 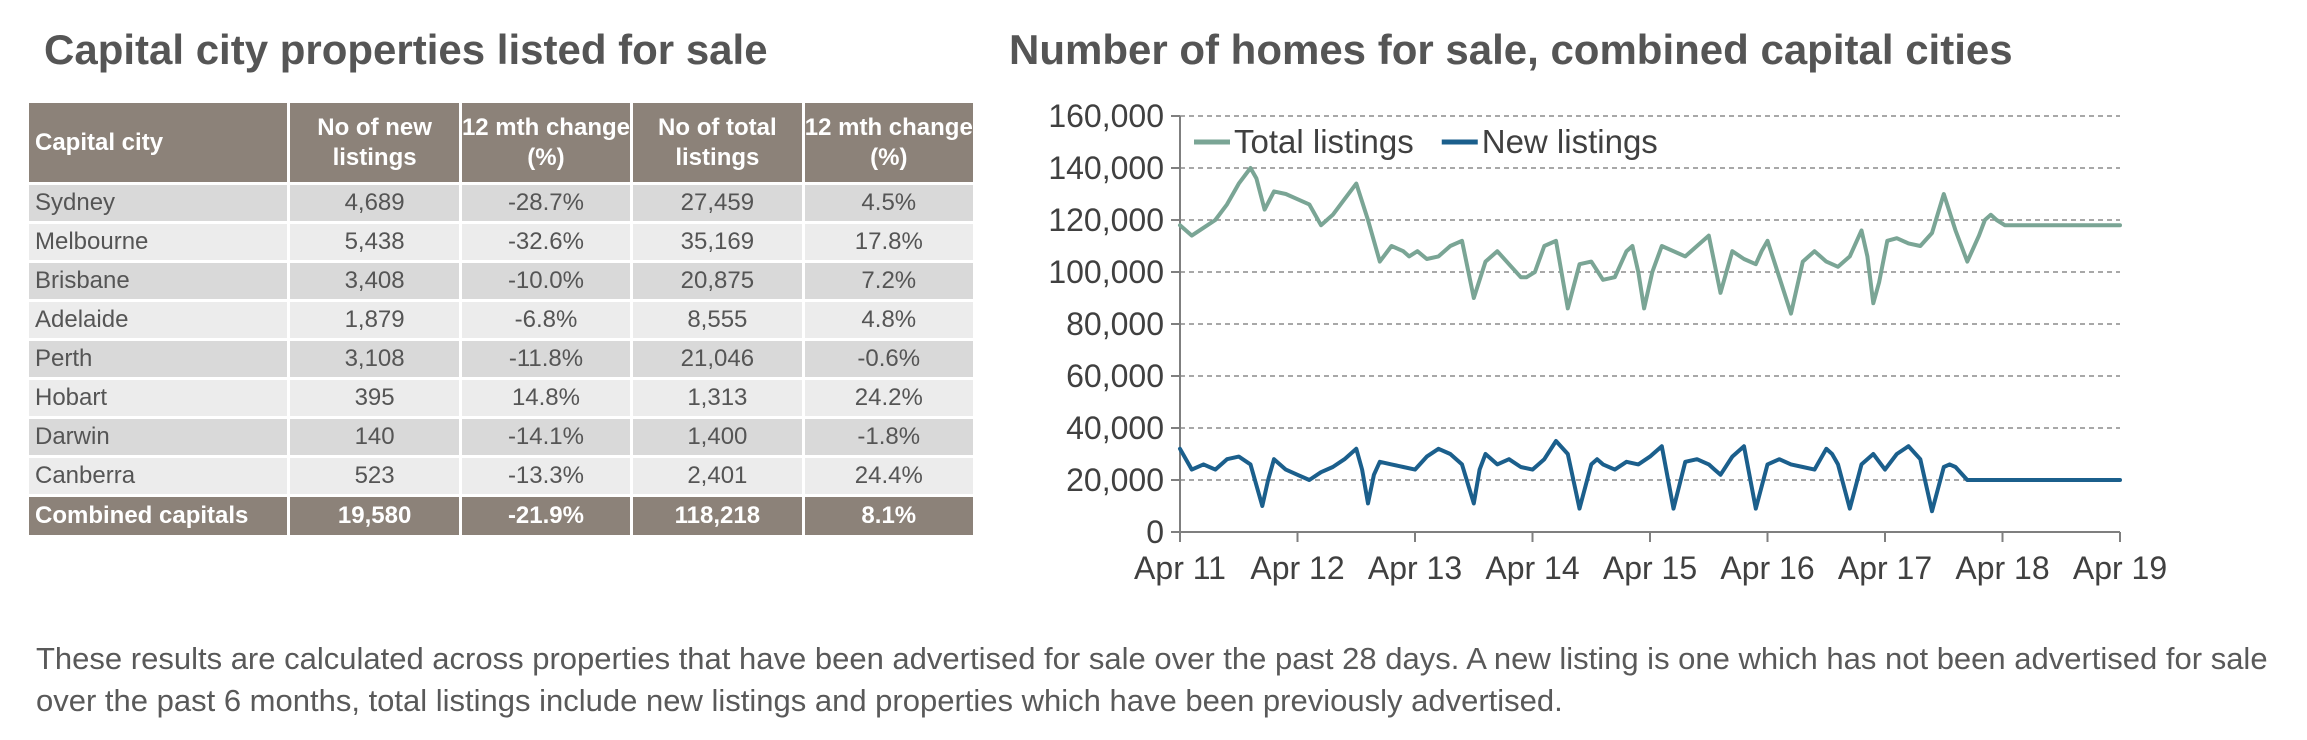 What do you see at coordinates (889, 203) in the screenshot?
I see `cell-total-change: 4.5%` at bounding box center [889, 203].